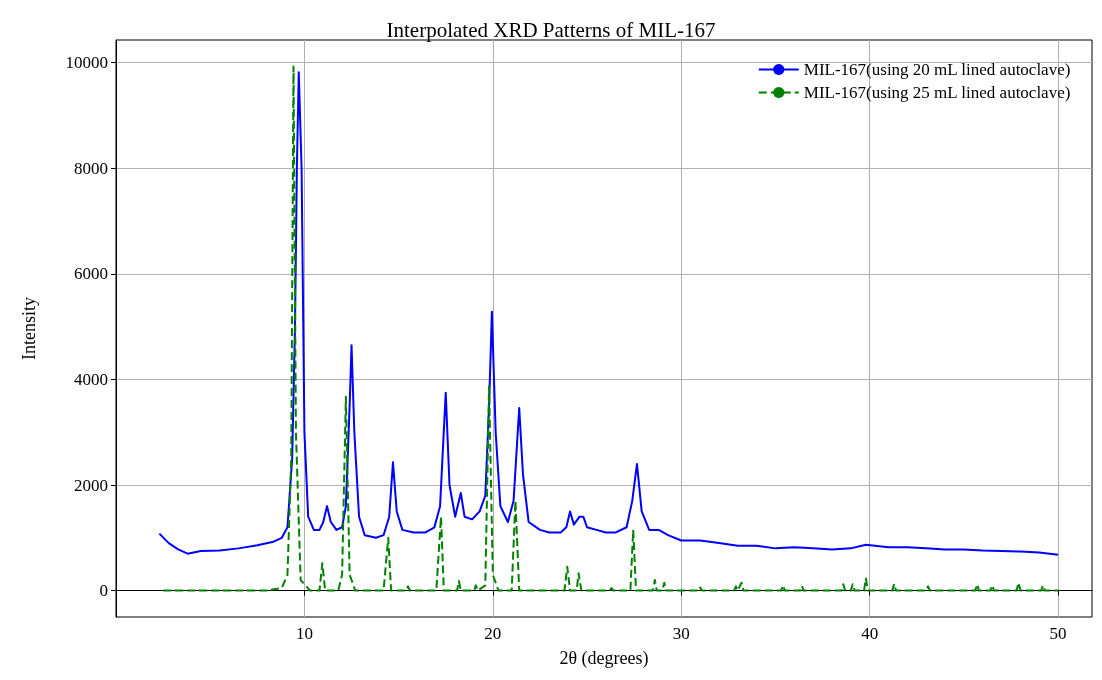 This screenshot has width=1102, height=680. Describe the element at coordinates (493, 633) in the screenshot. I see `x-tick-label: 20` at that location.